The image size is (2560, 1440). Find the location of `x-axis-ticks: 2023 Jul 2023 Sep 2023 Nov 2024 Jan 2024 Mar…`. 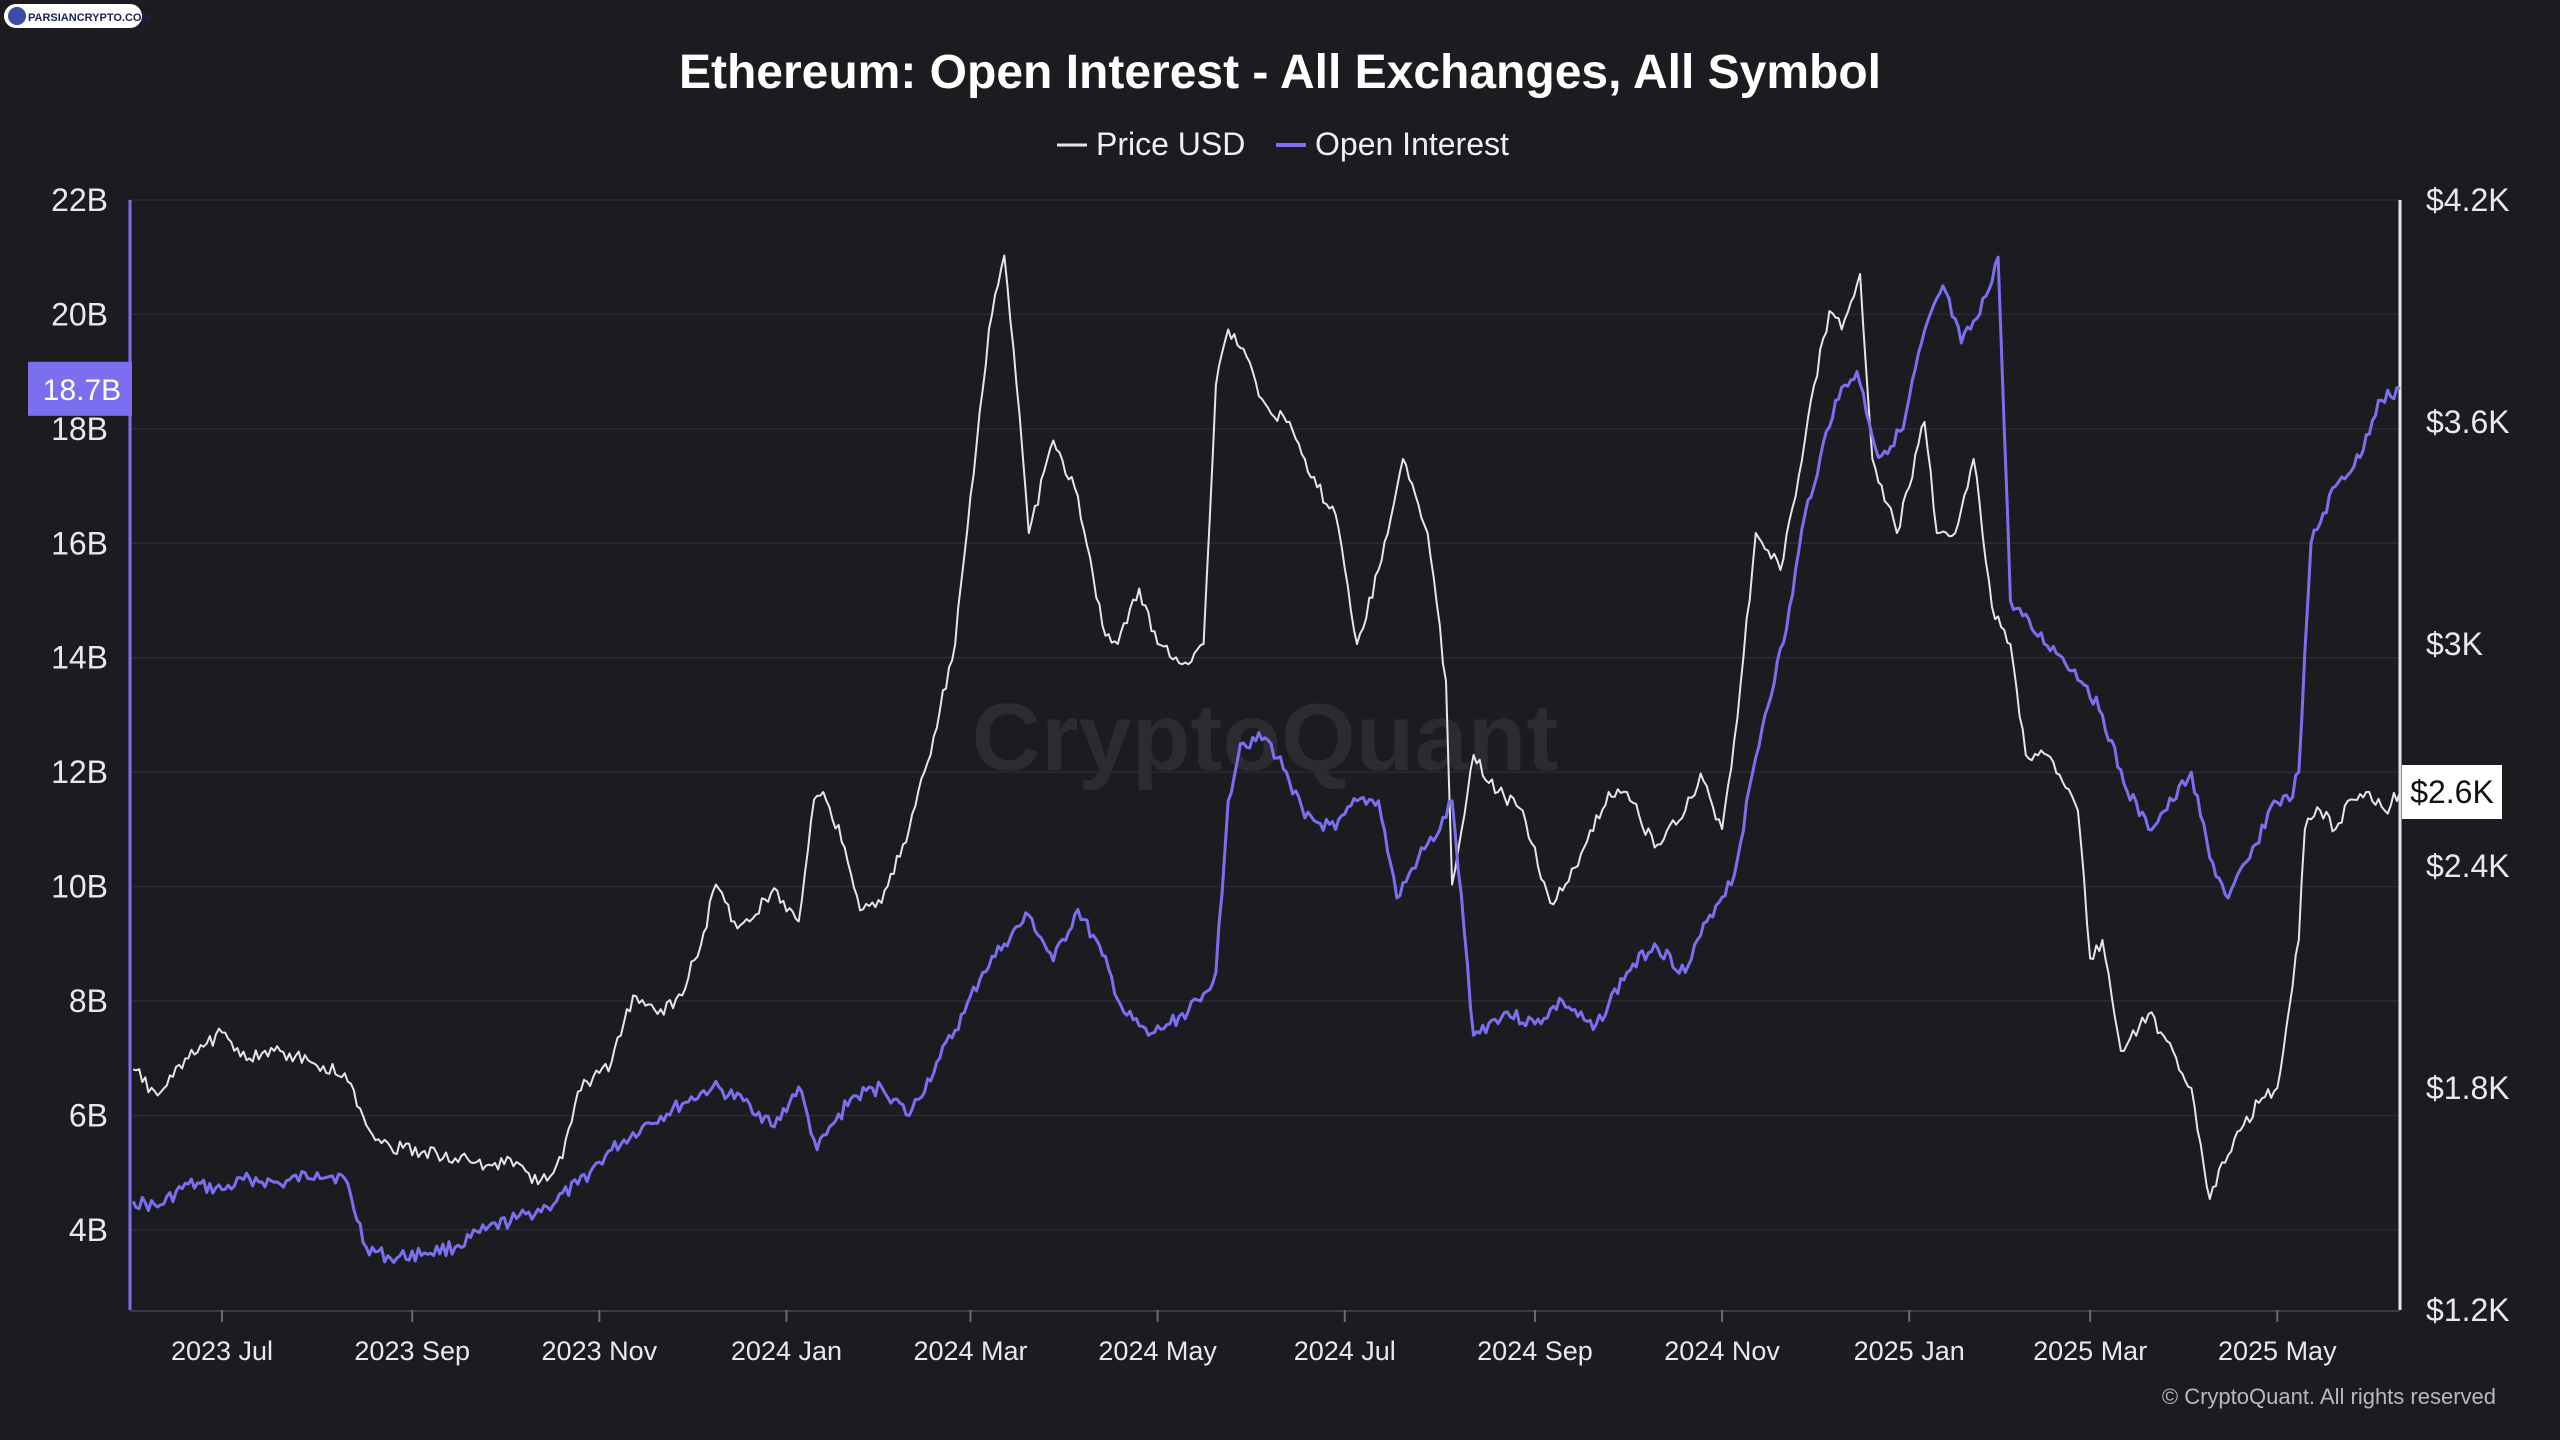

x-axis-ticks: 2023 Jul 2023 Sep 2023 Nov 2024 Jan 2024 Mar… is located at coordinates (1254, 1338).